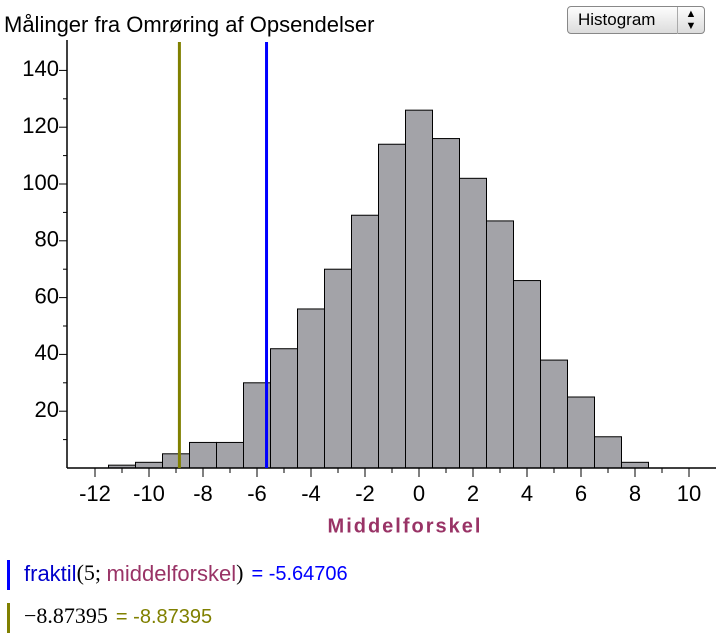  I want to click on legend-formula: fraktil(5; middelforskel) = -5.64706, so click(186, 573).